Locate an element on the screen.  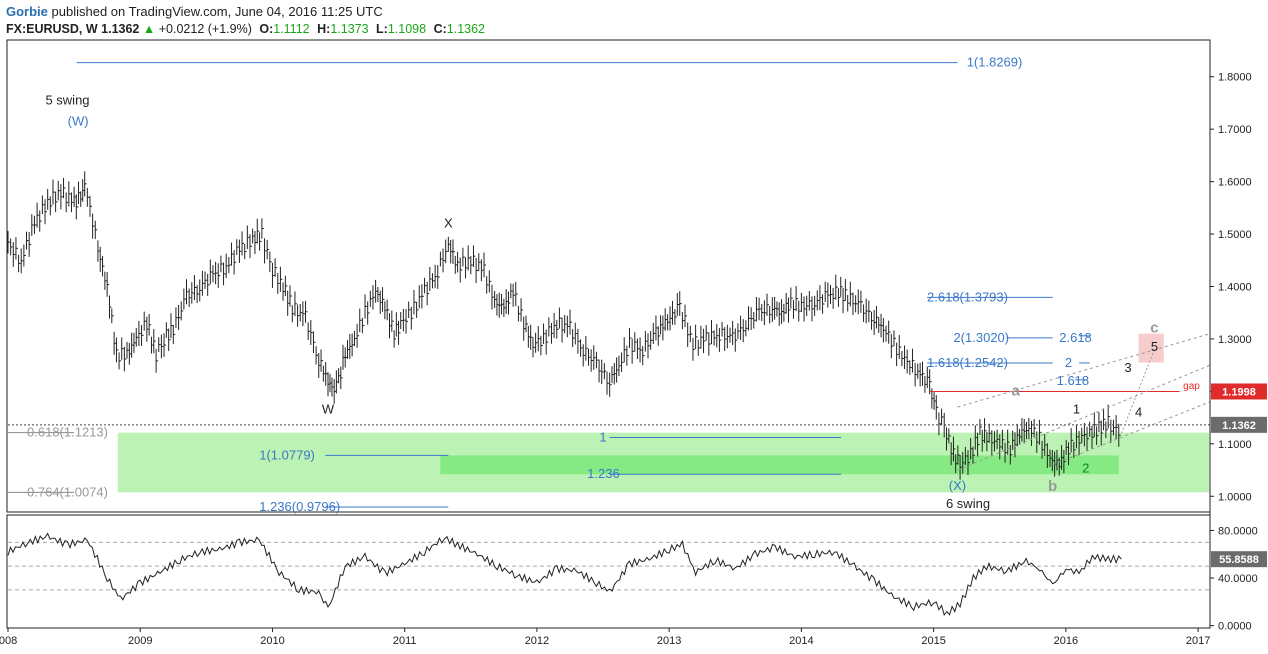
y-tick-label: 1.7000 is located at coordinates (1235, 130).